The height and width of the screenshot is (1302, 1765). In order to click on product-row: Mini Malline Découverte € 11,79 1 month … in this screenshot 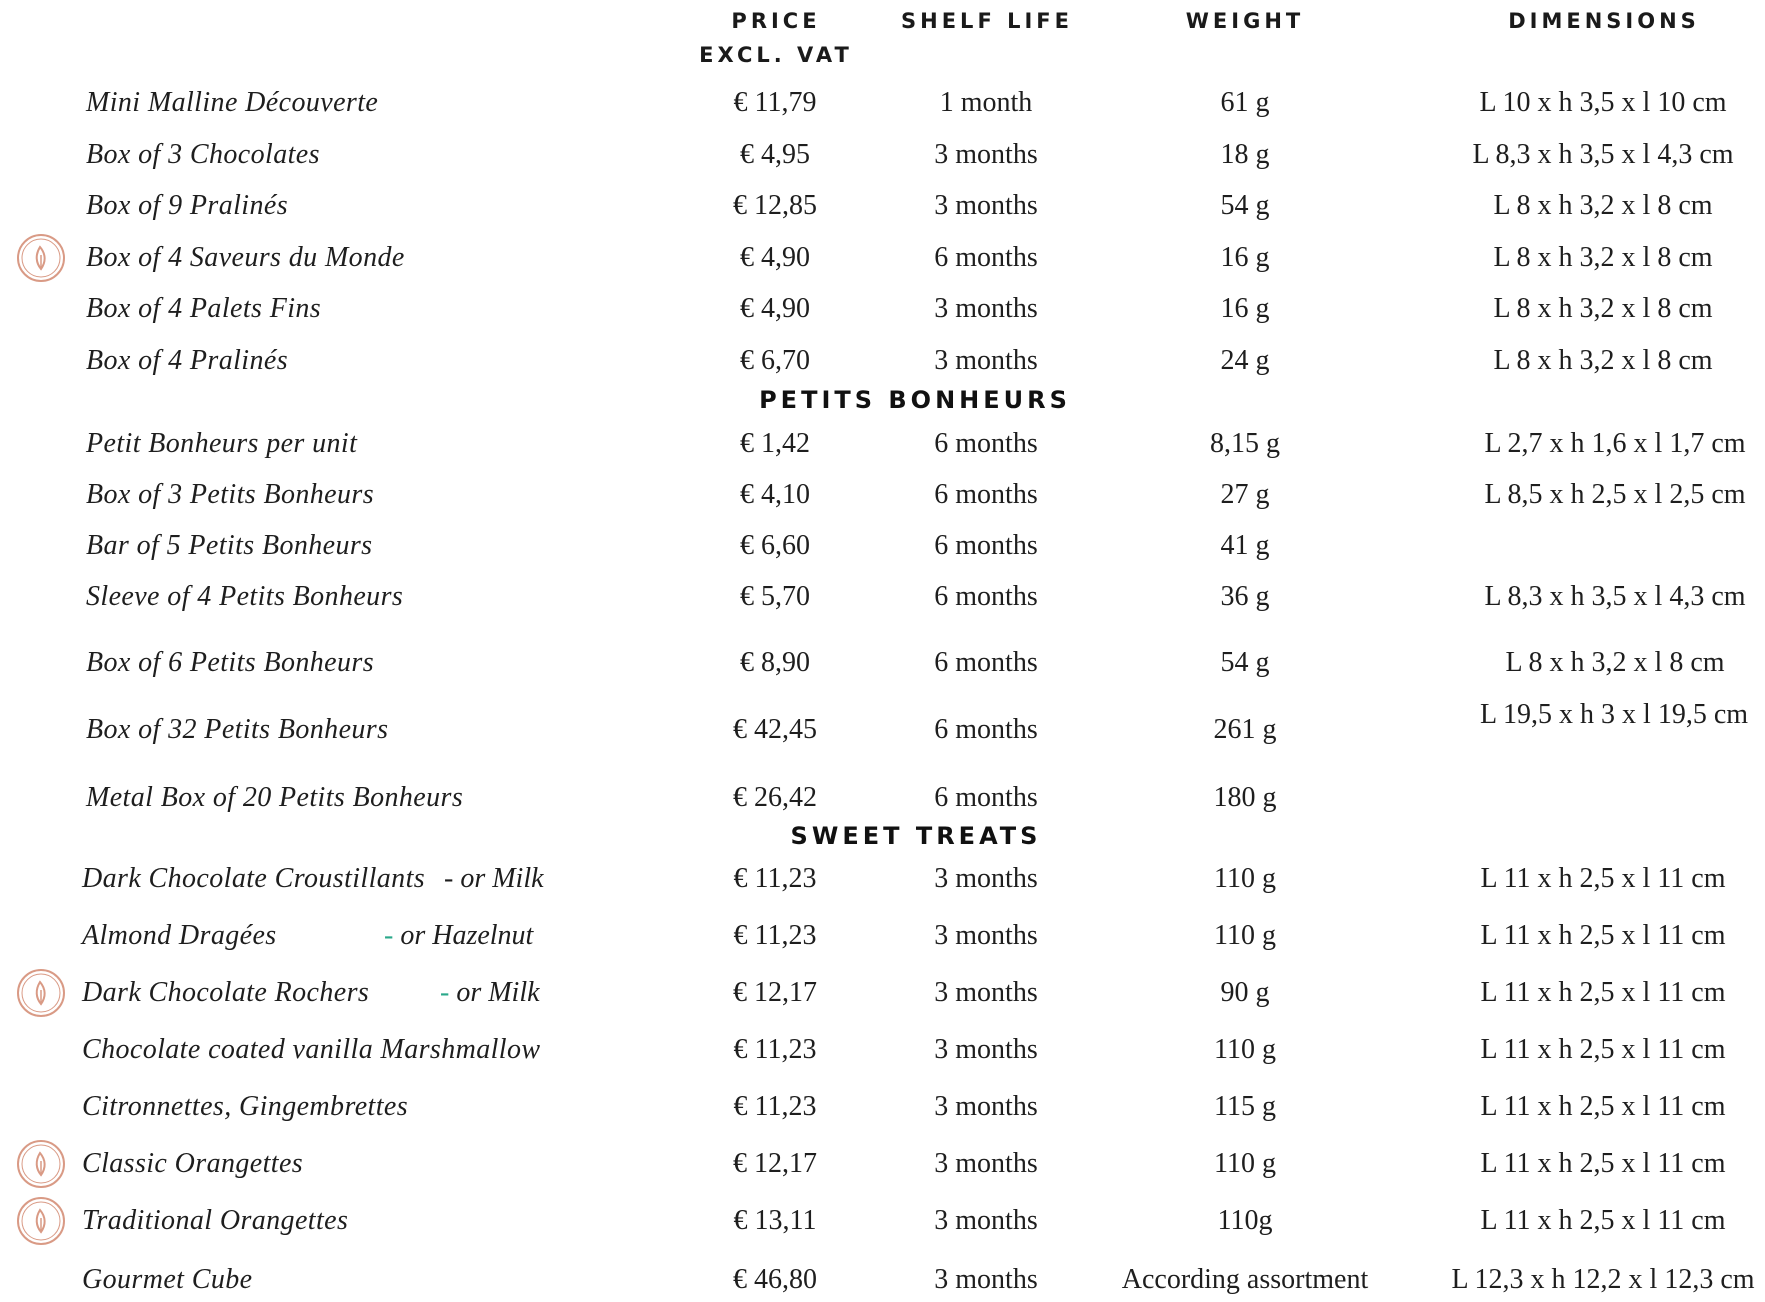, I will do `click(882, 103)`.